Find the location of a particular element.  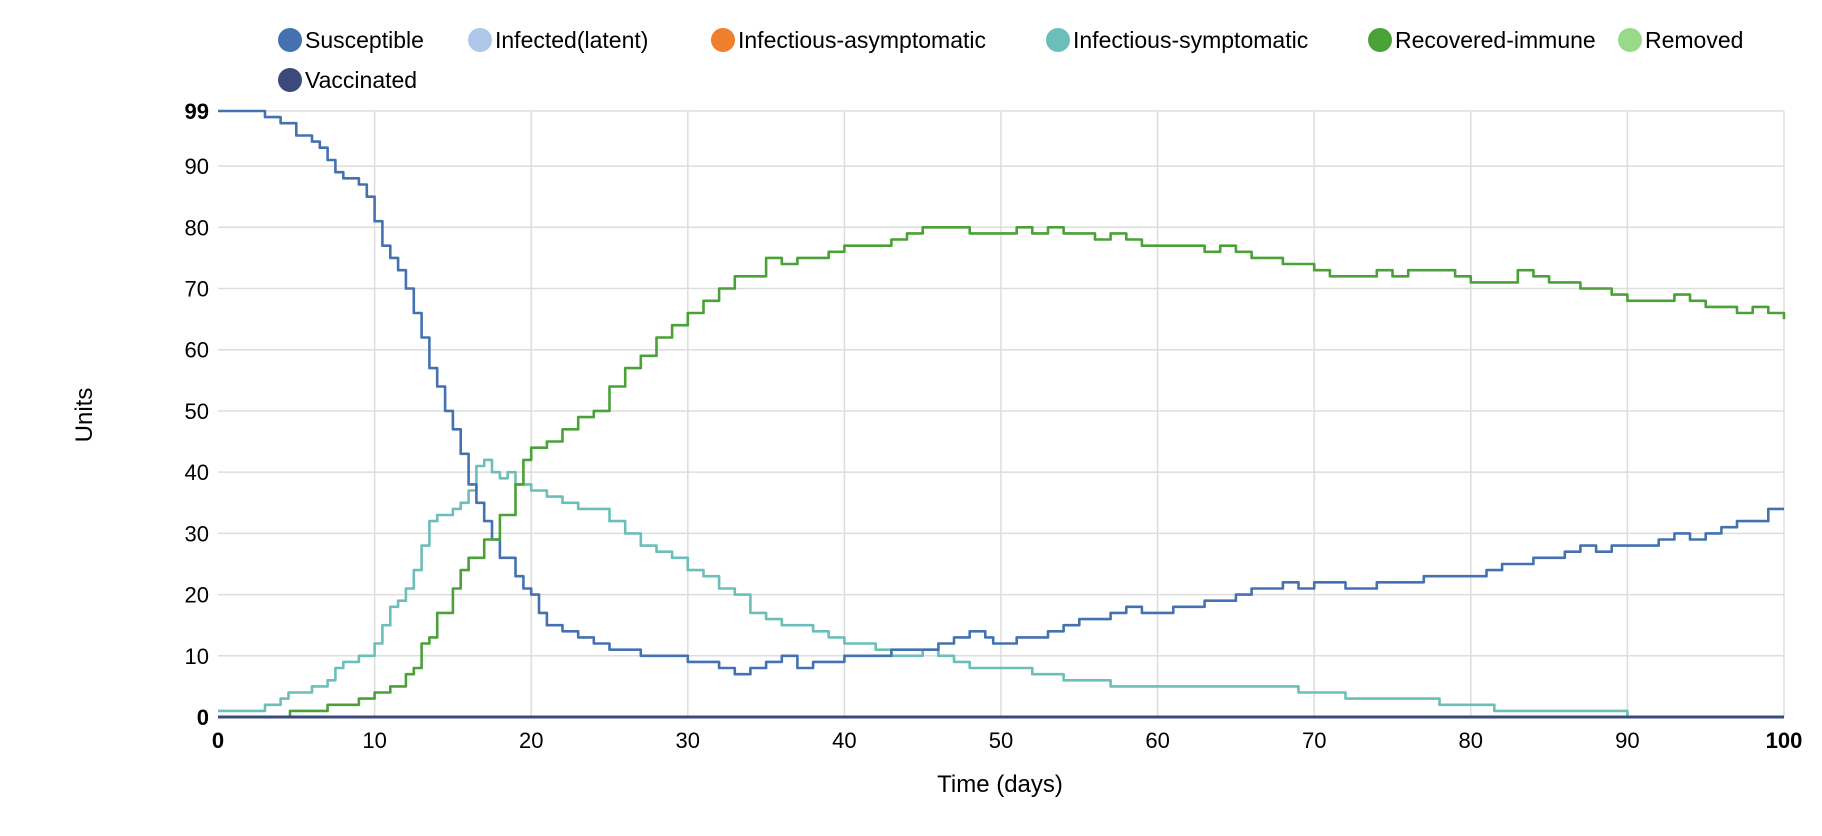

legend-label: Recovered-immune is located at coordinates (1495, 40).